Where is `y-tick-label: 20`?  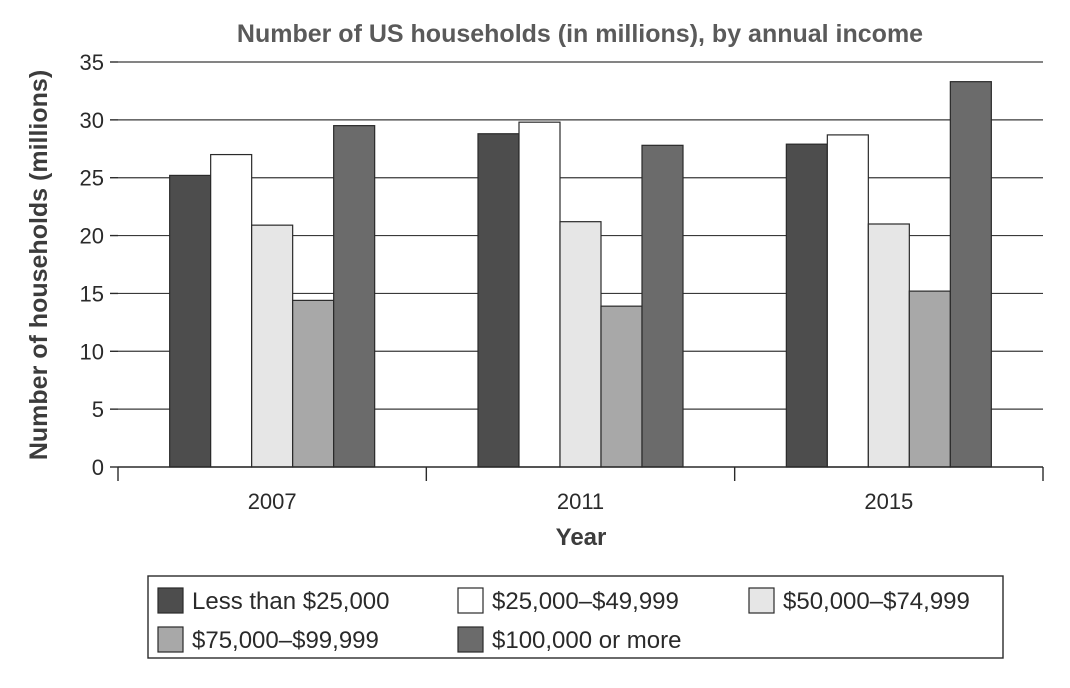 y-tick-label: 20 is located at coordinates (92, 236).